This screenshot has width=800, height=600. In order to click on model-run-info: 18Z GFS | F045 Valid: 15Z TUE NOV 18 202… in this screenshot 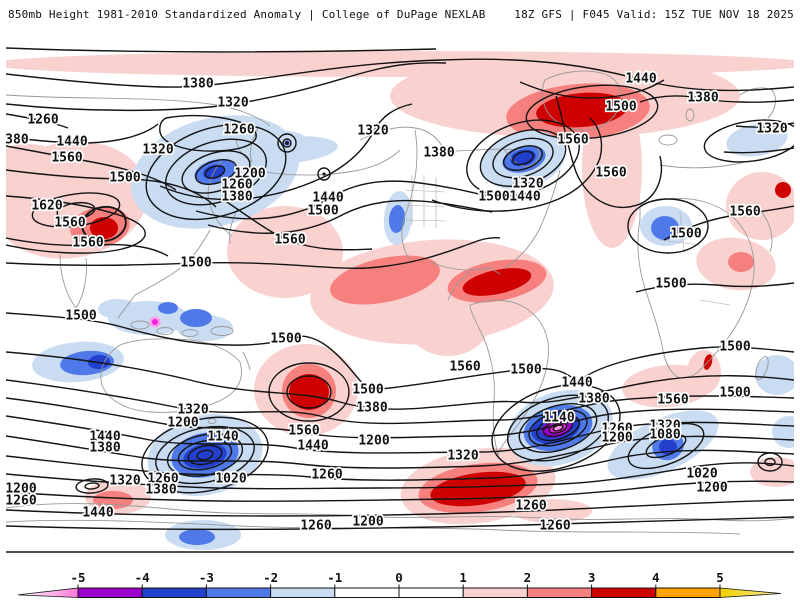, I will do `click(654, 14)`.